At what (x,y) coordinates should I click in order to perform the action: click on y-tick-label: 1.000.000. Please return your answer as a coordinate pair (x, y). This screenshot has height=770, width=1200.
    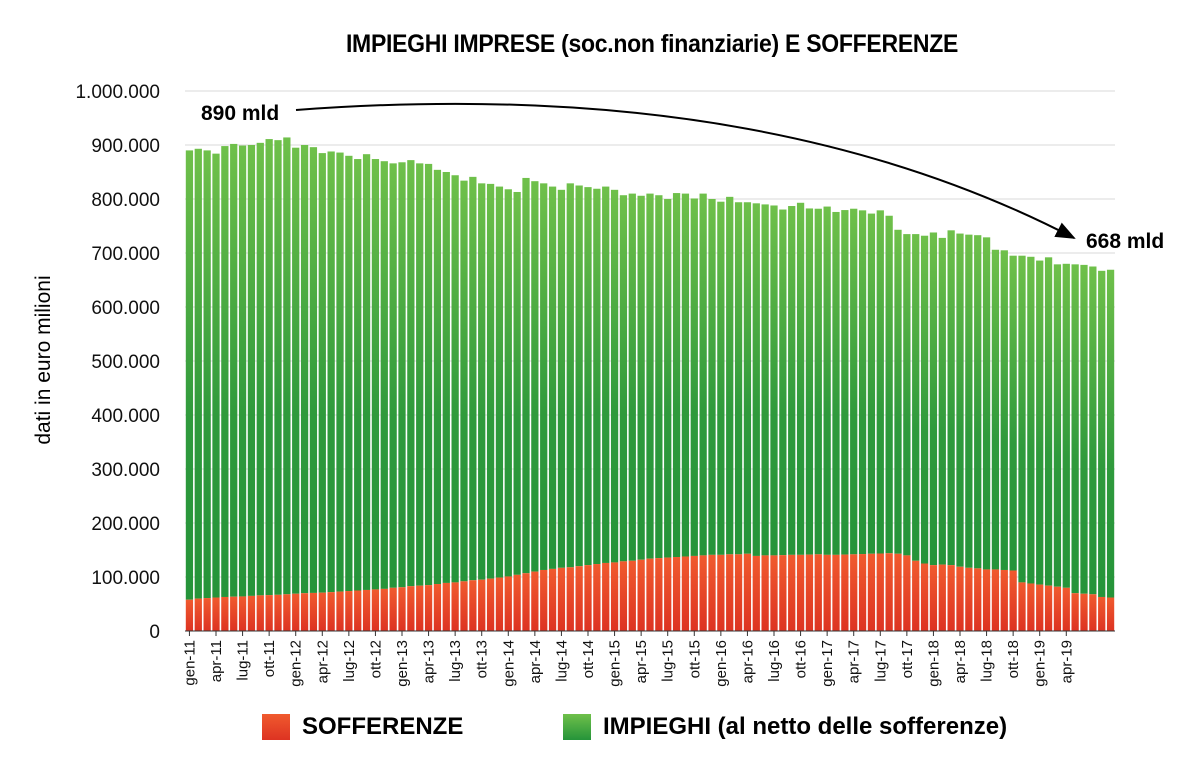
    Looking at the image, I should click on (117, 92).